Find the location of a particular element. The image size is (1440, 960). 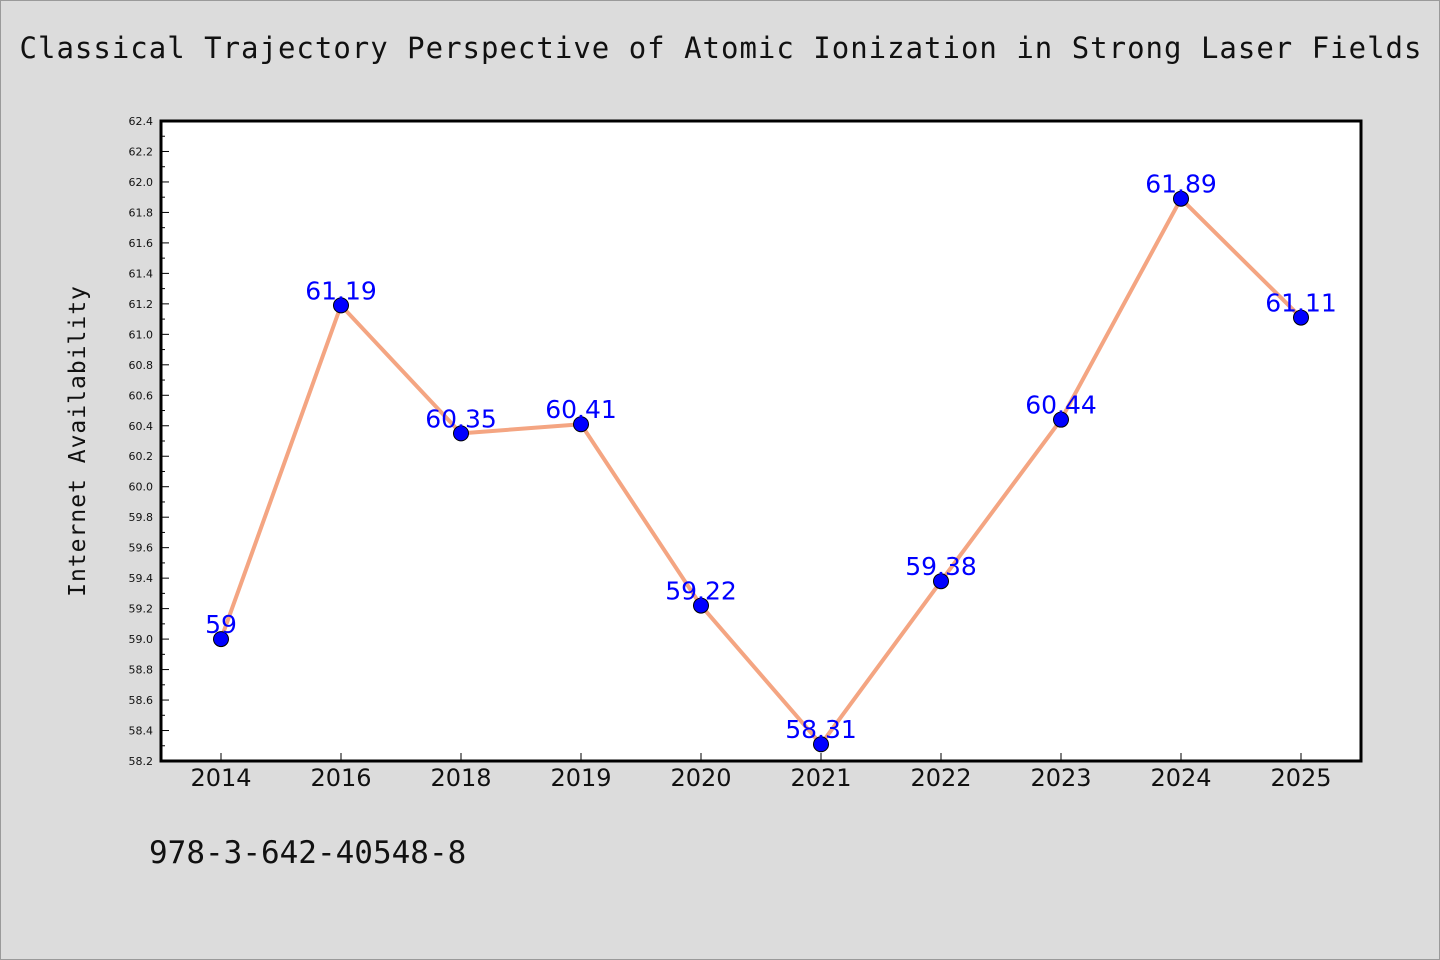

y-tick-label: 59.4 is located at coordinates (141, 578).